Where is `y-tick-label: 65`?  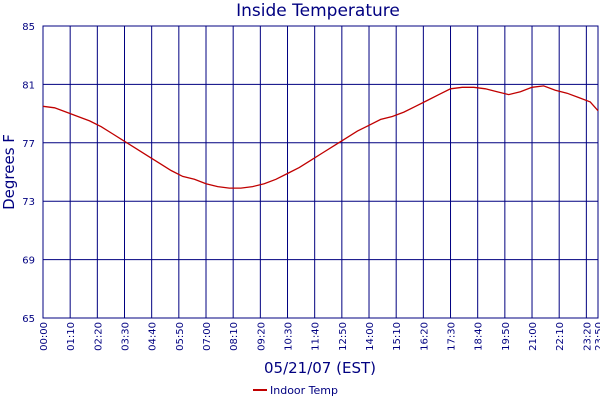
y-tick-label: 65 is located at coordinates (28, 319).